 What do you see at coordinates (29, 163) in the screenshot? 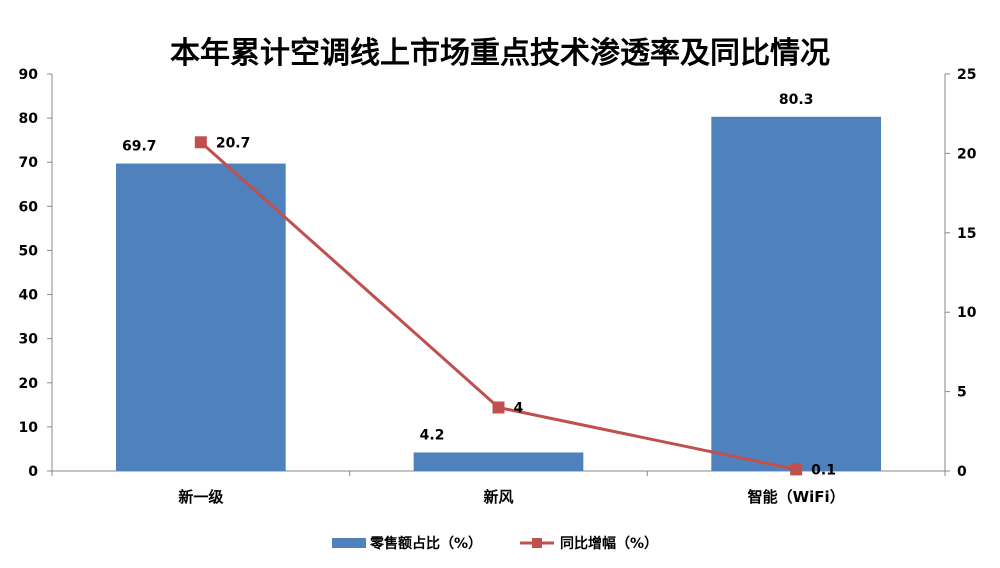
I see `y-left-tick-label: 70` at bounding box center [29, 163].